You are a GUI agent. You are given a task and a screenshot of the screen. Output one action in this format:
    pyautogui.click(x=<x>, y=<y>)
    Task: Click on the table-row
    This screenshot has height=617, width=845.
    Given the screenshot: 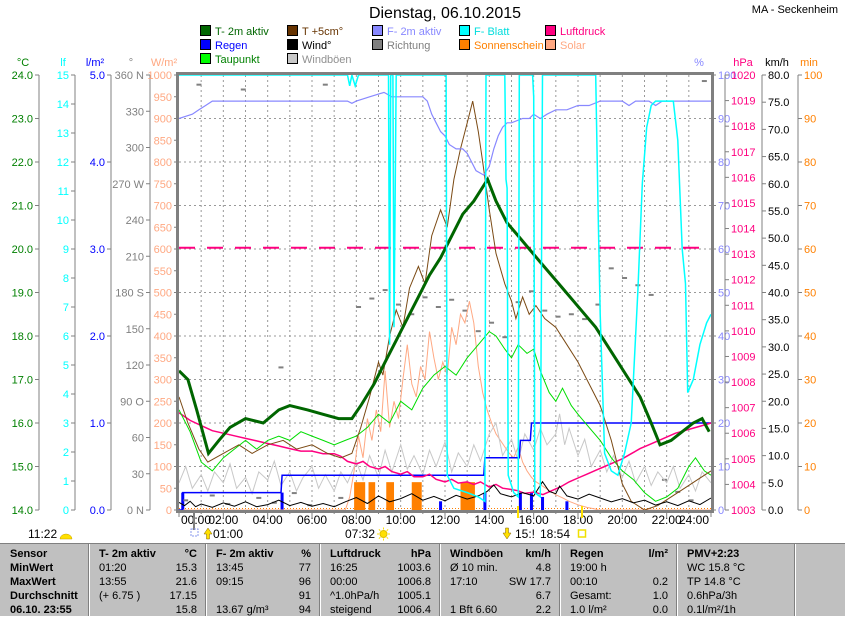 What is the action you would take?
    pyautogui.click(x=820, y=568)
    